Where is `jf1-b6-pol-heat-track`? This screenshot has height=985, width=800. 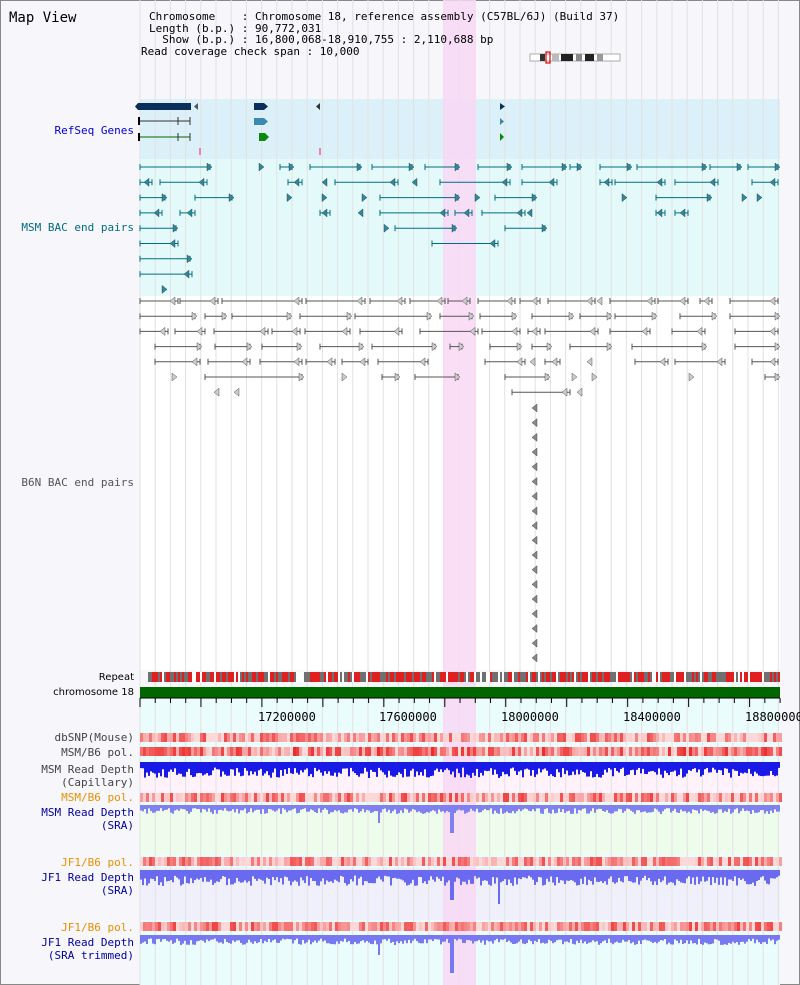 jf1-b6-pol-heat-track is located at coordinates (461, 861).